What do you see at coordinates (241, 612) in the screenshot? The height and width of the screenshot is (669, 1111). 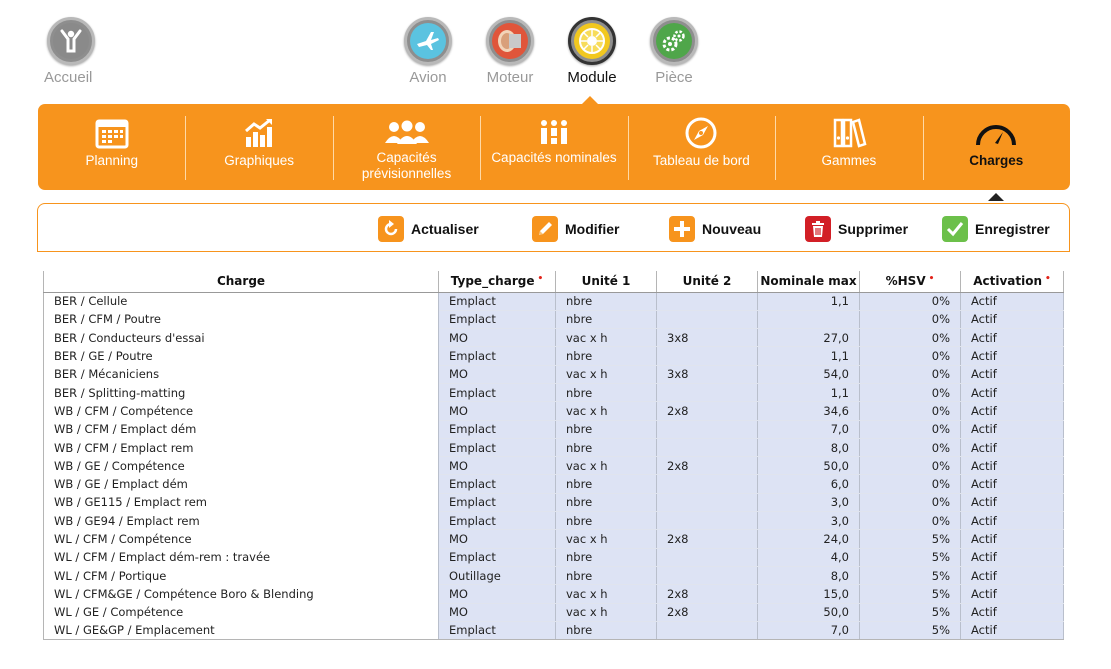 I see `table-cell: WL / GE / Compétence` at bounding box center [241, 612].